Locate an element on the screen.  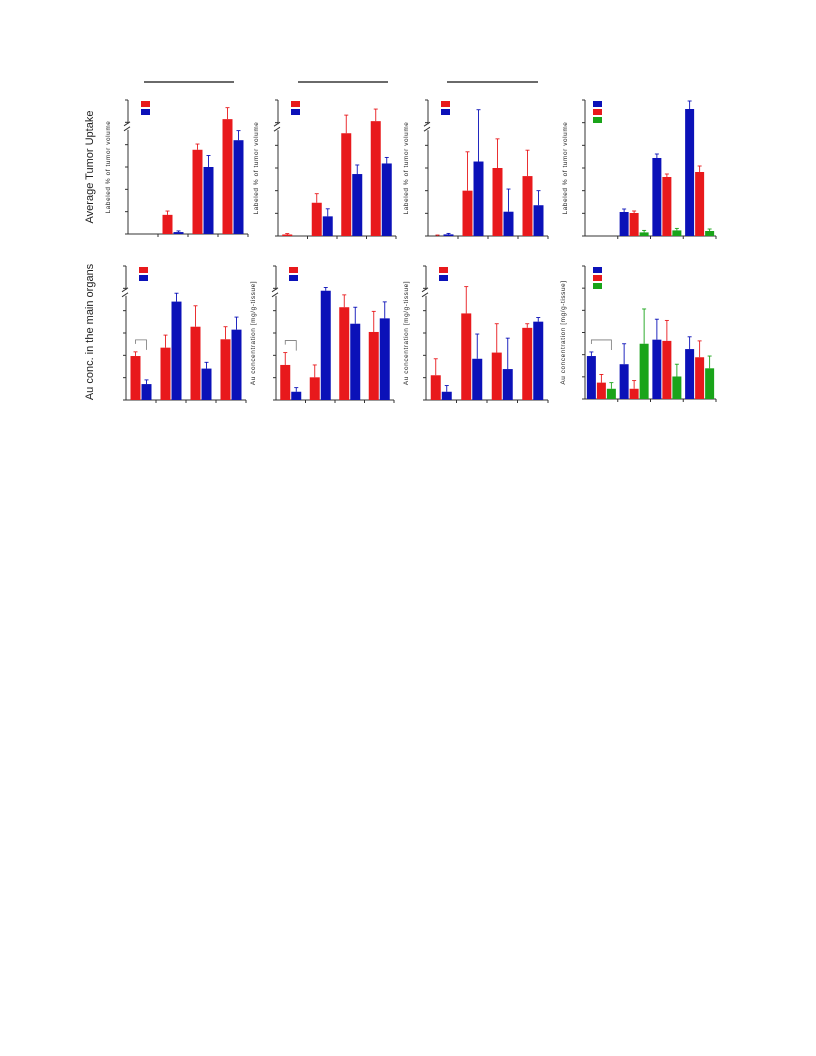
panel-1-3: Labeled % of tumor volume is located at coordinates (476, 169).